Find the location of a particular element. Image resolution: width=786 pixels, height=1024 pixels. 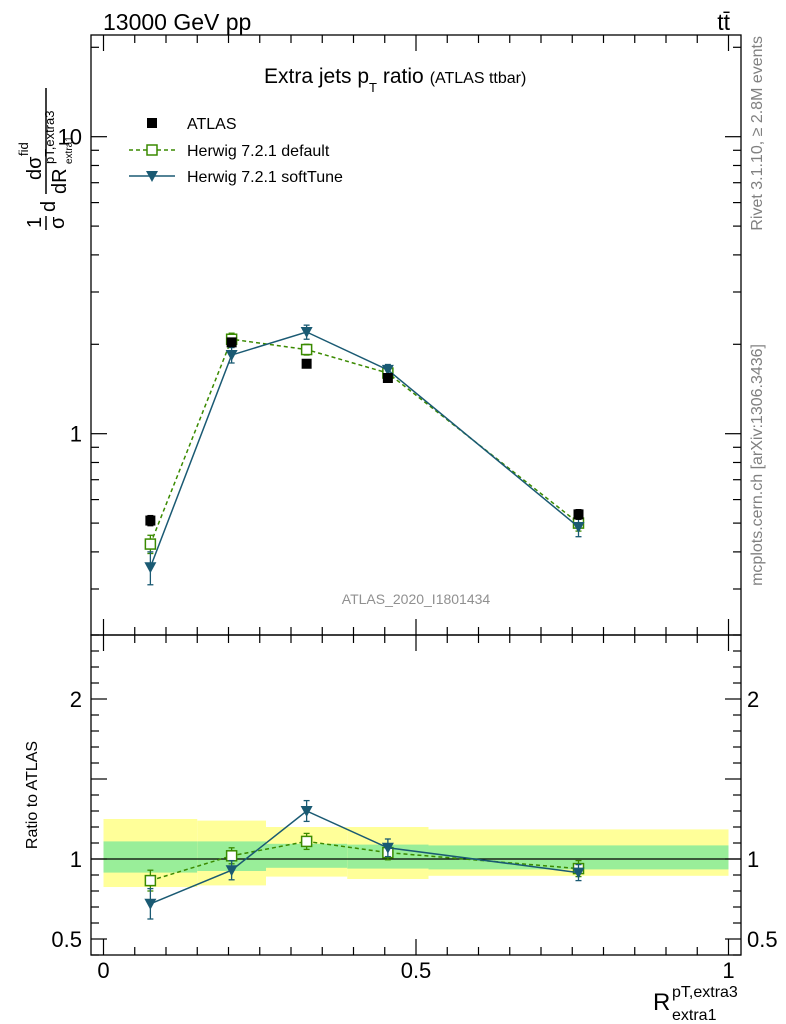

title-tail: ratio is located at coordinates (400, 76).